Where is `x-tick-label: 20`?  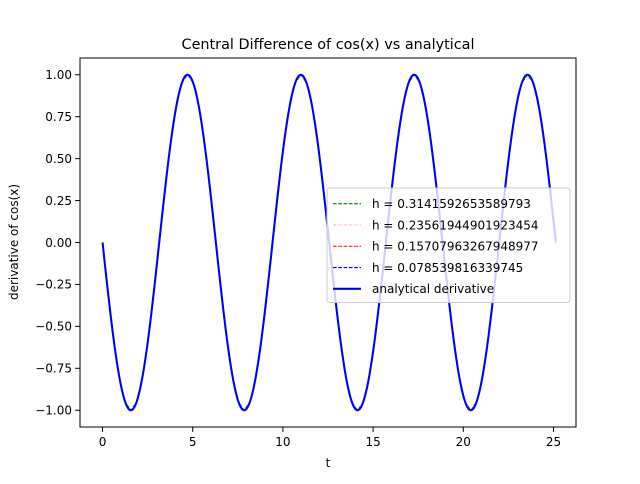 x-tick-label: 20 is located at coordinates (463, 442).